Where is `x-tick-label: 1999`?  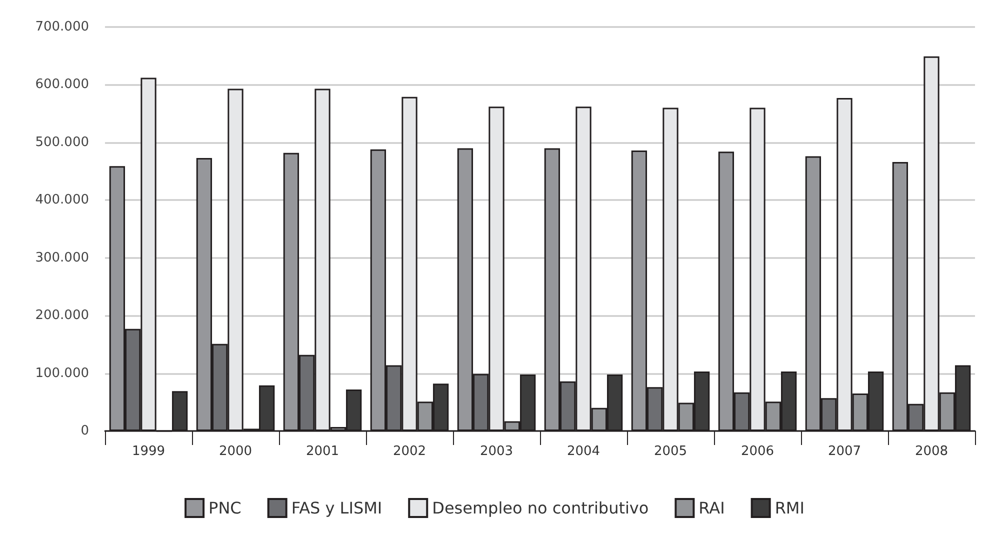
x-tick-label: 1999 is located at coordinates (149, 451).